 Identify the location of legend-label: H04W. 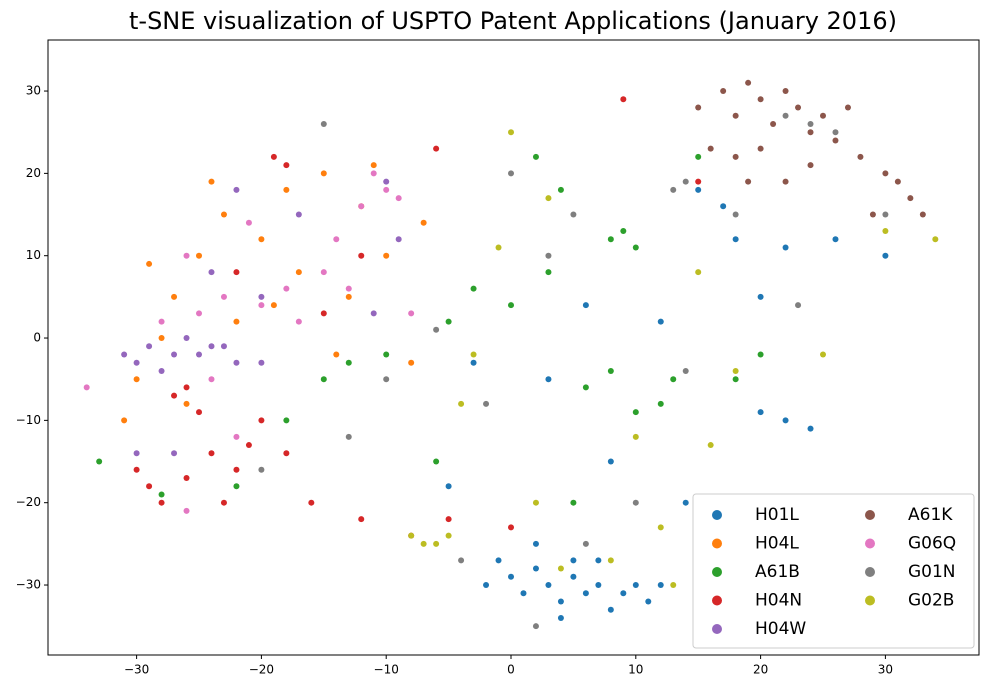
(780, 629).